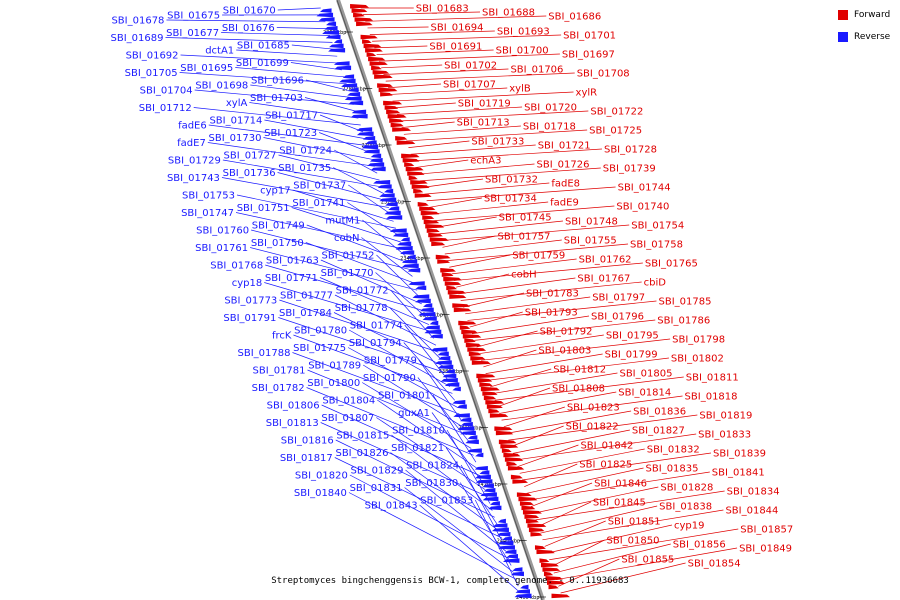  I want to click on reverse-gene-label: SBI_01829, so click(377, 471).